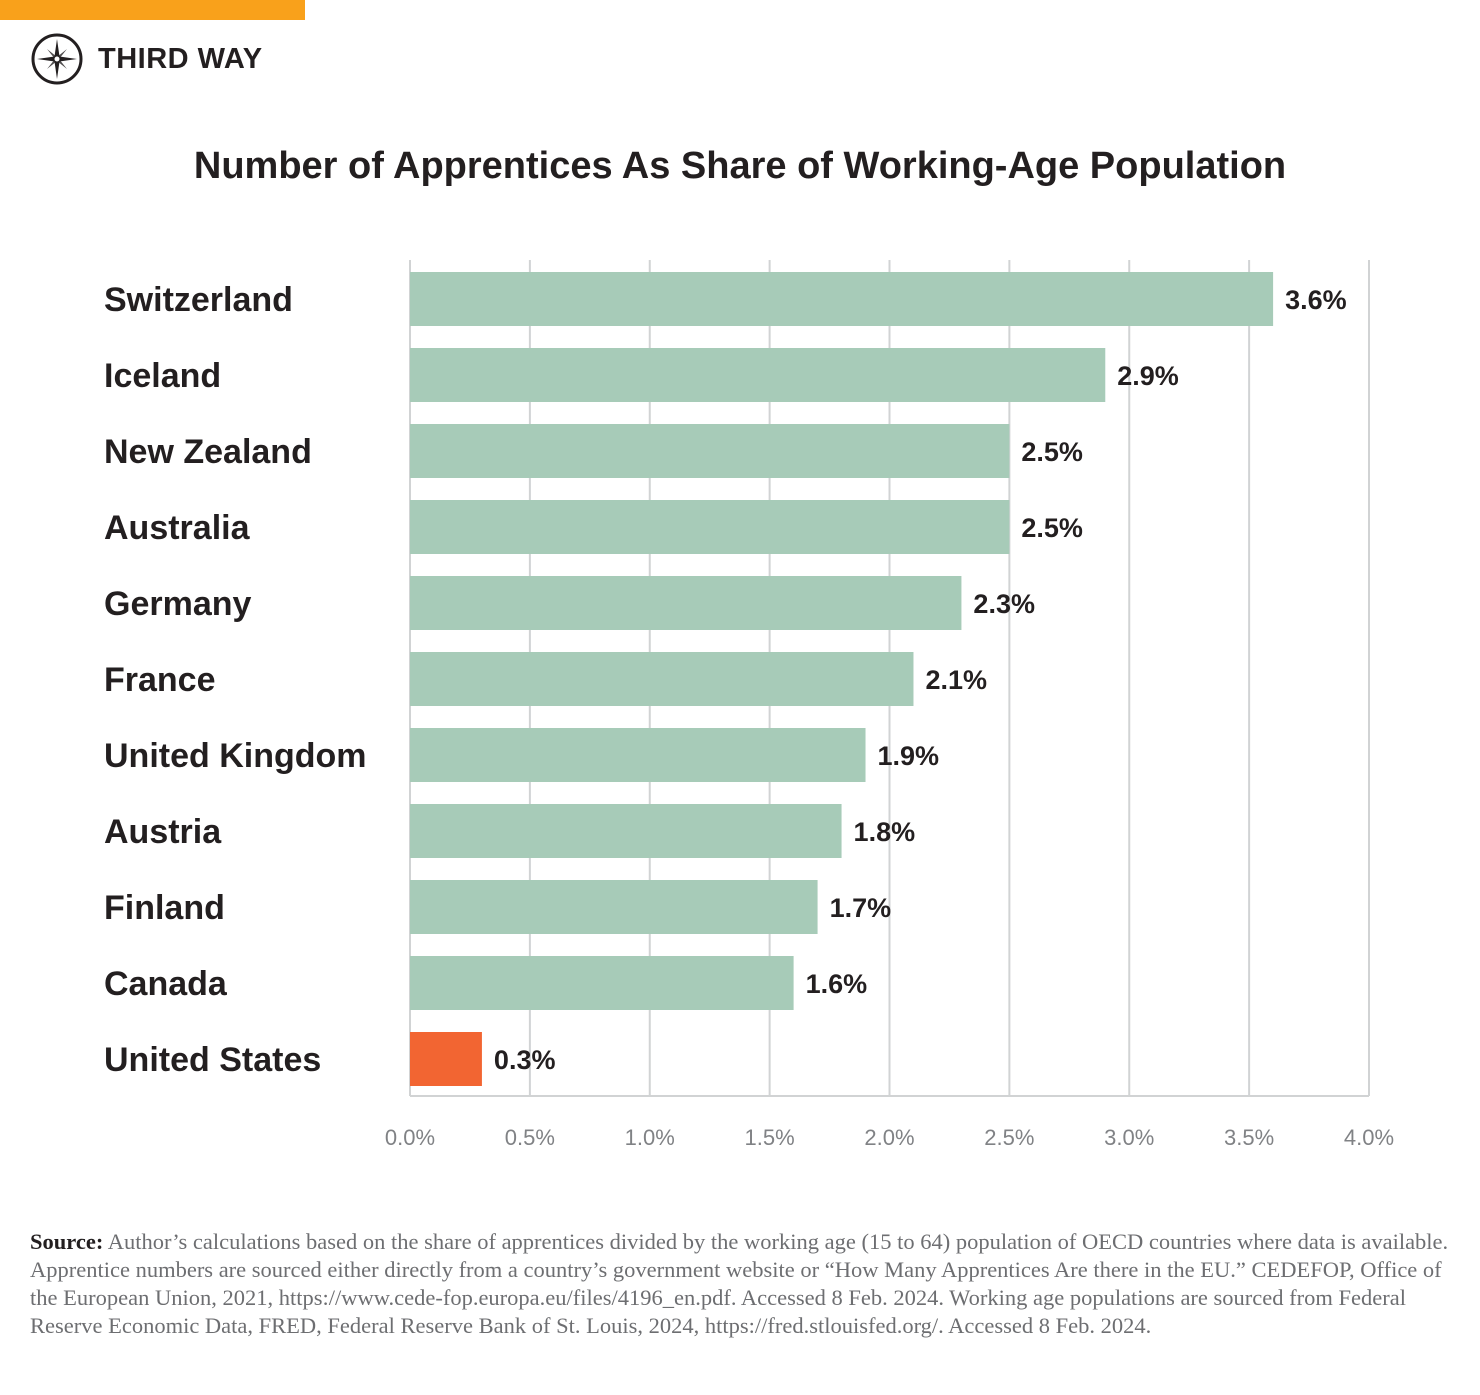  What do you see at coordinates (235, 756) in the screenshot?
I see `category-label: United Kingdom` at bounding box center [235, 756].